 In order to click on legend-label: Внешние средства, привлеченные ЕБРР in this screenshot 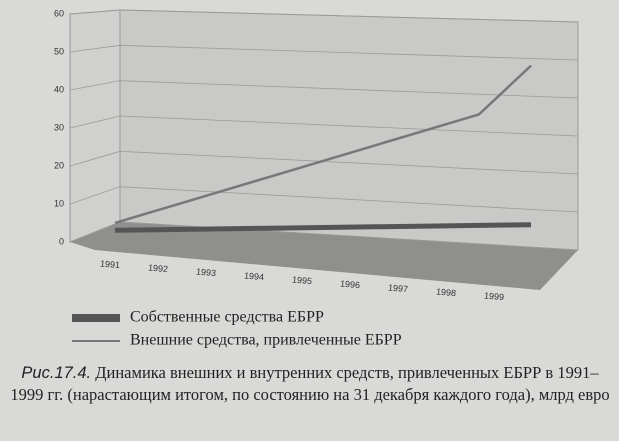, I will do `click(266, 340)`.